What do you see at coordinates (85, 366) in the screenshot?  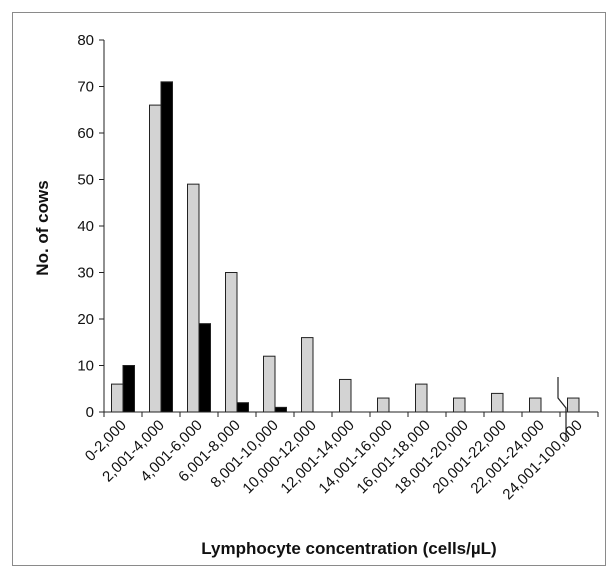 I see `y-tick-label: 10` at bounding box center [85, 366].